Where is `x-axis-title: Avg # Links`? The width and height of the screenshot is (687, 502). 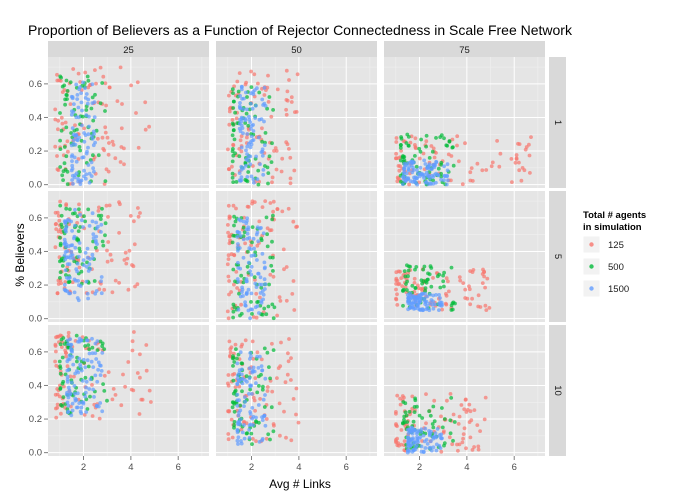 x-axis-title: Avg # Links is located at coordinates (300, 484).